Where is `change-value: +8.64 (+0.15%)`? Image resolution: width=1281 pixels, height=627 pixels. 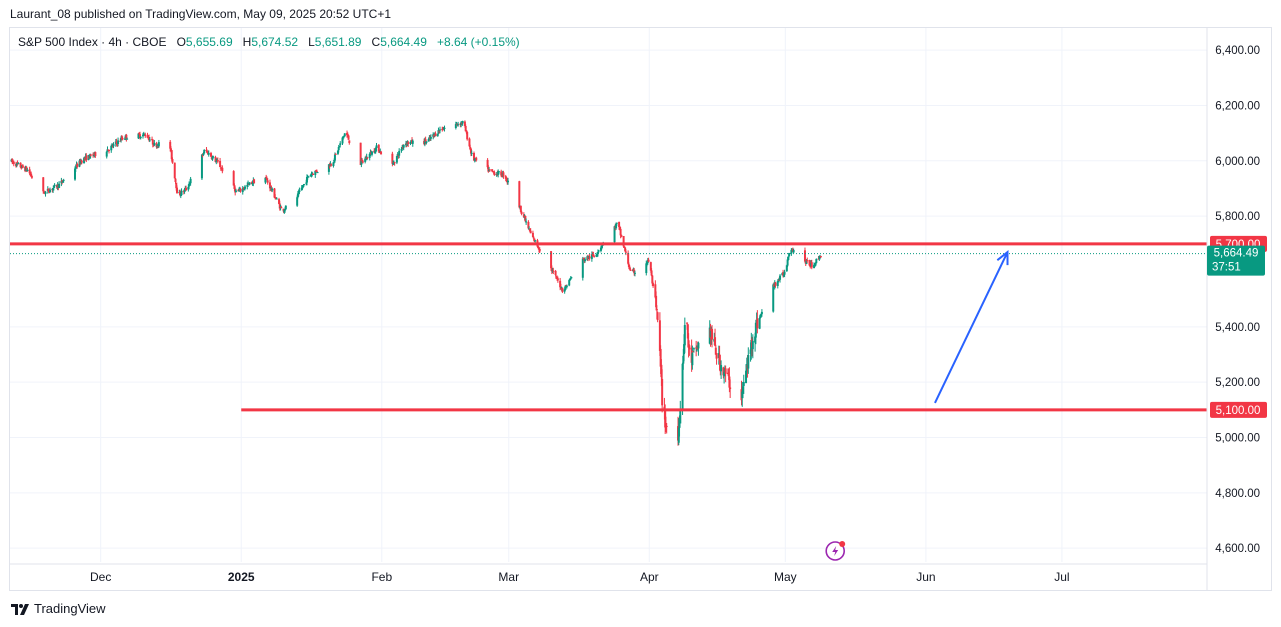 change-value: +8.64 (+0.15%) is located at coordinates (478, 42).